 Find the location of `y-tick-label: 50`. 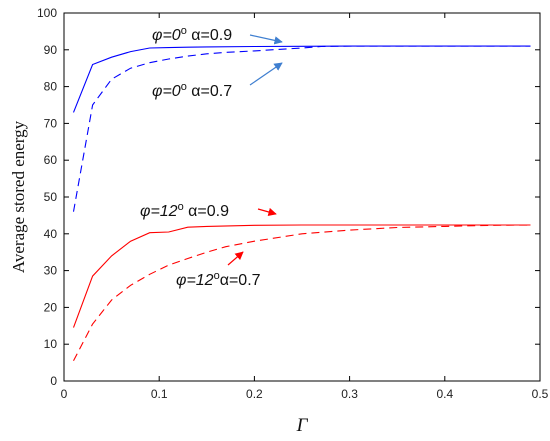

y-tick-label: 50 is located at coordinates (51, 197).